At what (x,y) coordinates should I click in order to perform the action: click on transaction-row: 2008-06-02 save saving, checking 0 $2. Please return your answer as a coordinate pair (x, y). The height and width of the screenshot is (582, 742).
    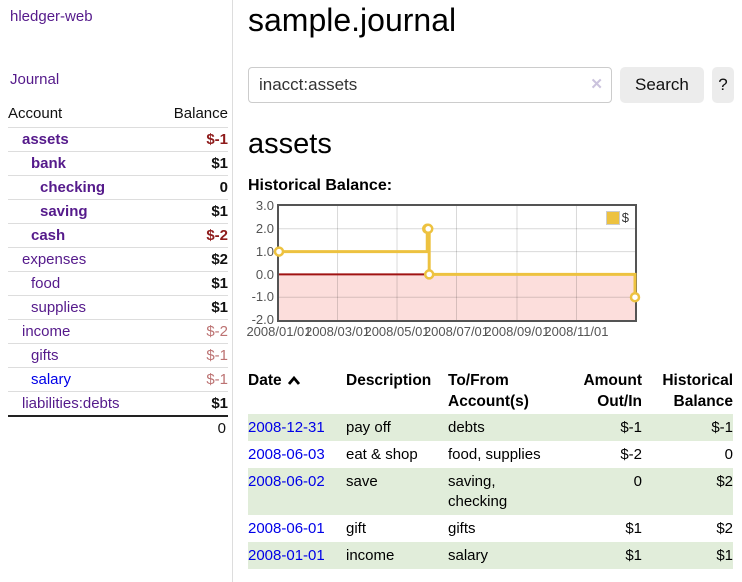
    Looking at the image, I should click on (490, 492).